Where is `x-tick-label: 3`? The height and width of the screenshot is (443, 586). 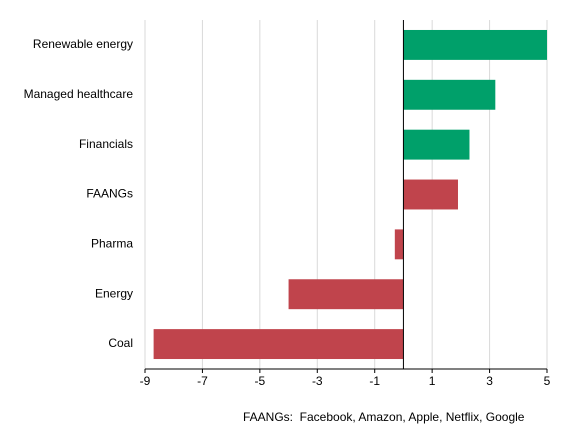 x-tick-label: 3 is located at coordinates (489, 381).